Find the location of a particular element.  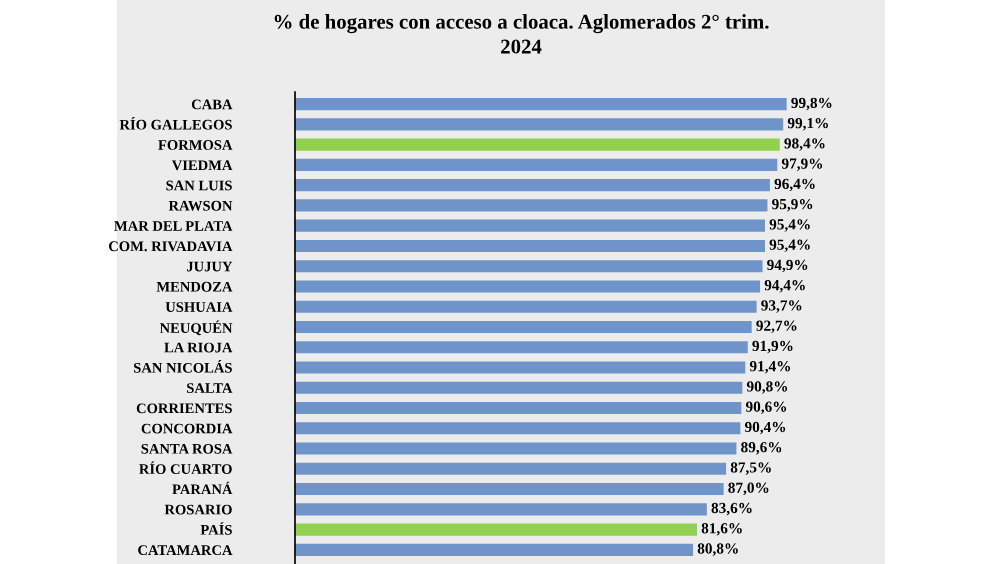

y-tick-label: COM. RIVADAVIA is located at coordinates (170, 246).